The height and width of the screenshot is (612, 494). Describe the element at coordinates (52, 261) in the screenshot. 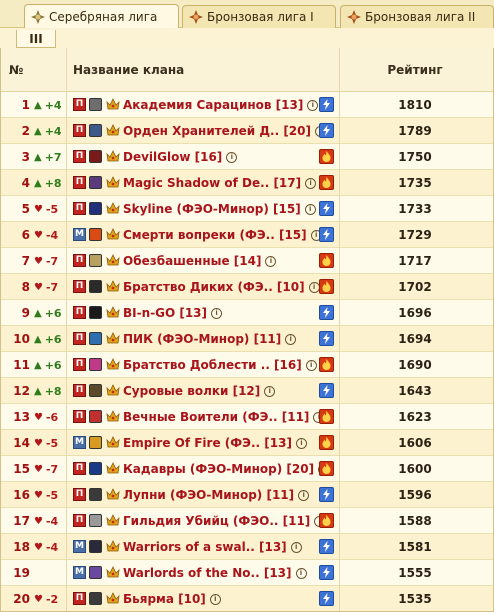

I see `rank-change-value: -7` at that location.